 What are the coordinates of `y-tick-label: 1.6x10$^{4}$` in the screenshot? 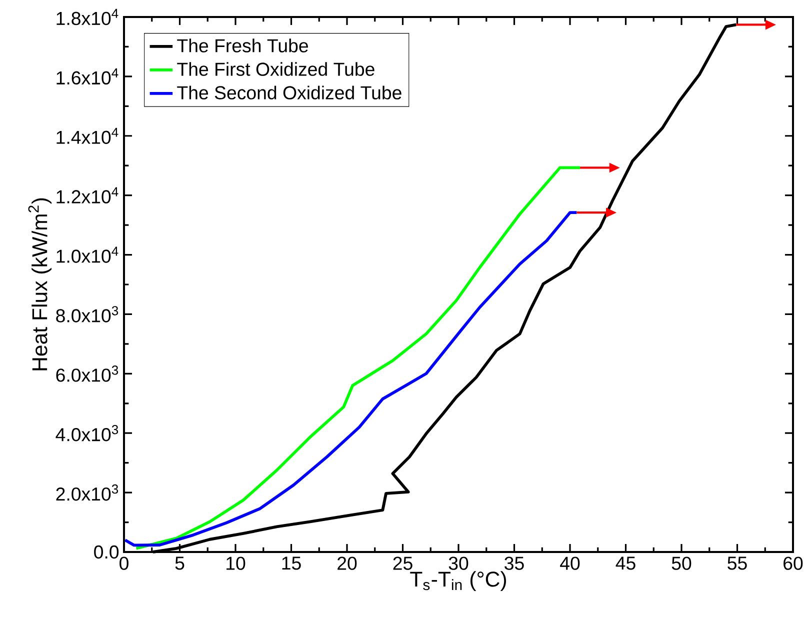 It's located at (87, 76).